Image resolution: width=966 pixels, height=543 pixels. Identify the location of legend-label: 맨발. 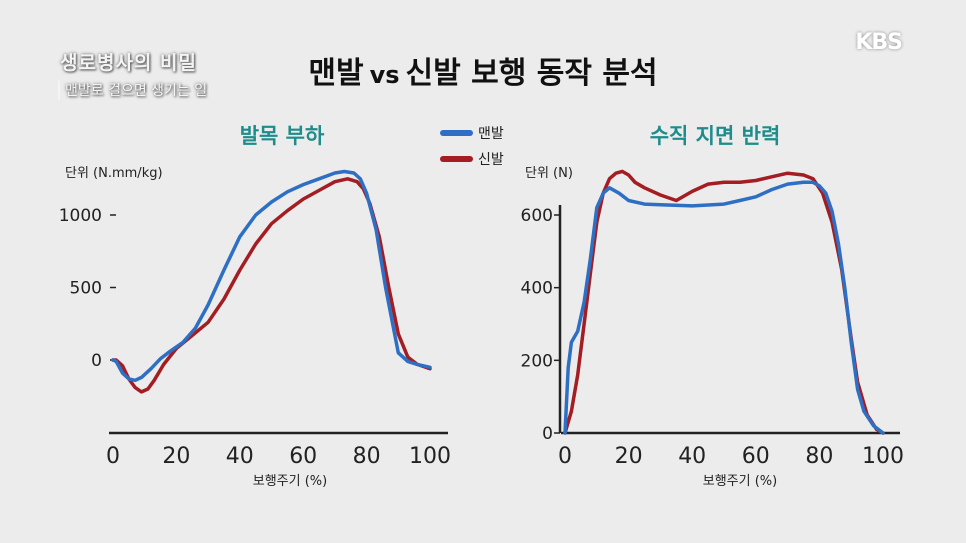
(491, 134).